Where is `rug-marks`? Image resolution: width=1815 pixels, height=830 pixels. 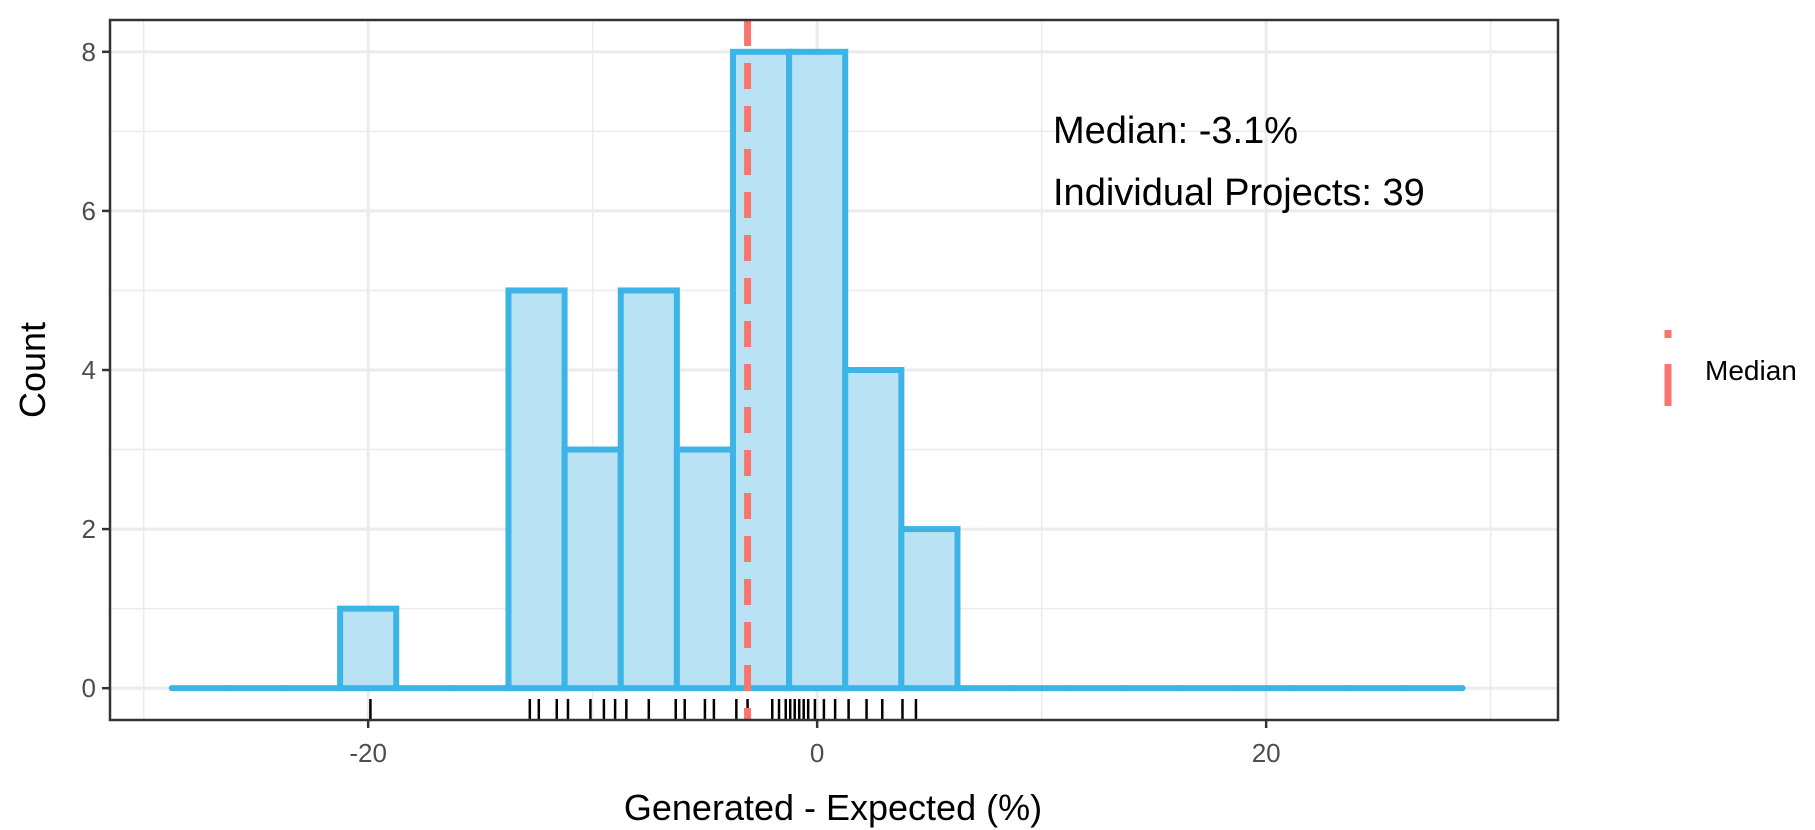 rug-marks is located at coordinates (643, 709).